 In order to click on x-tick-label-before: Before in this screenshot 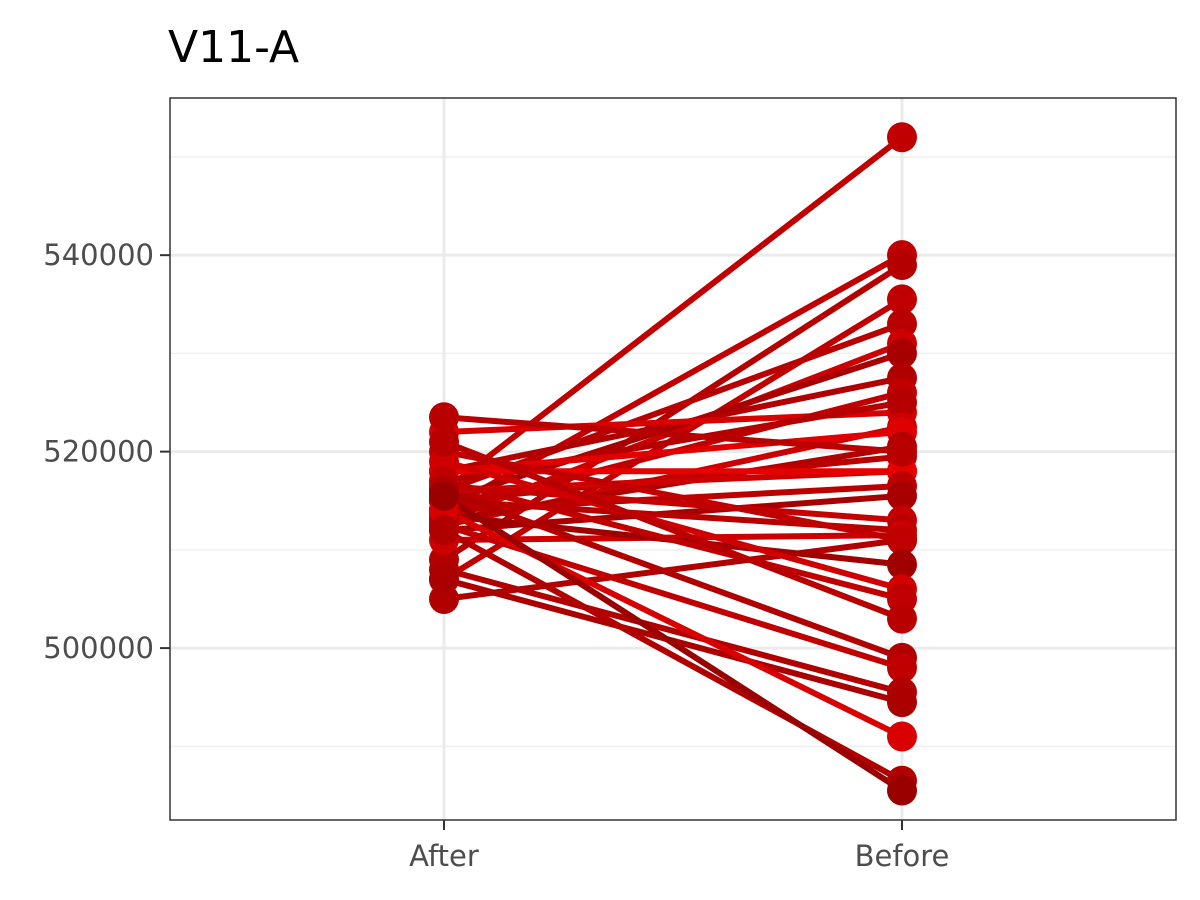, I will do `click(902, 856)`.